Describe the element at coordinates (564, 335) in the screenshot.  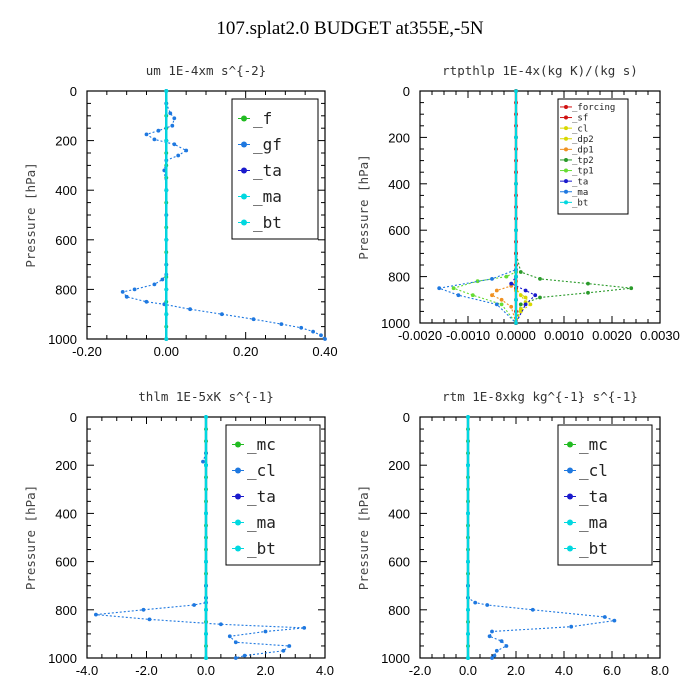
I see `x-tick-label: 0.0010` at that location.